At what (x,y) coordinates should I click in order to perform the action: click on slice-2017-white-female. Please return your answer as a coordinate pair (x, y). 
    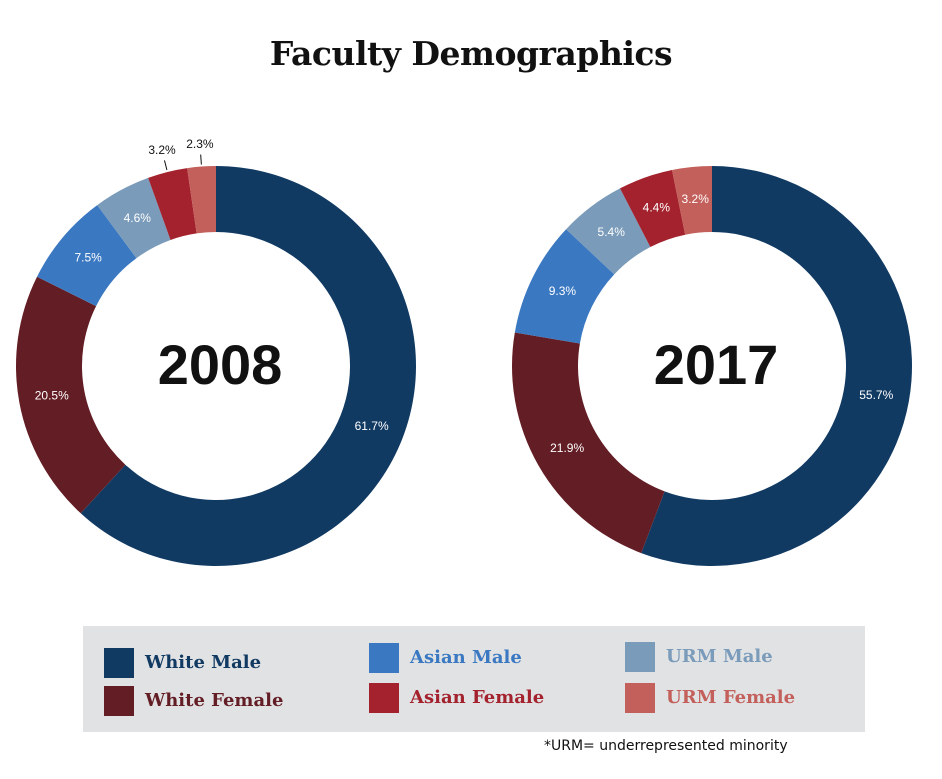
    Looking at the image, I should click on (588, 443).